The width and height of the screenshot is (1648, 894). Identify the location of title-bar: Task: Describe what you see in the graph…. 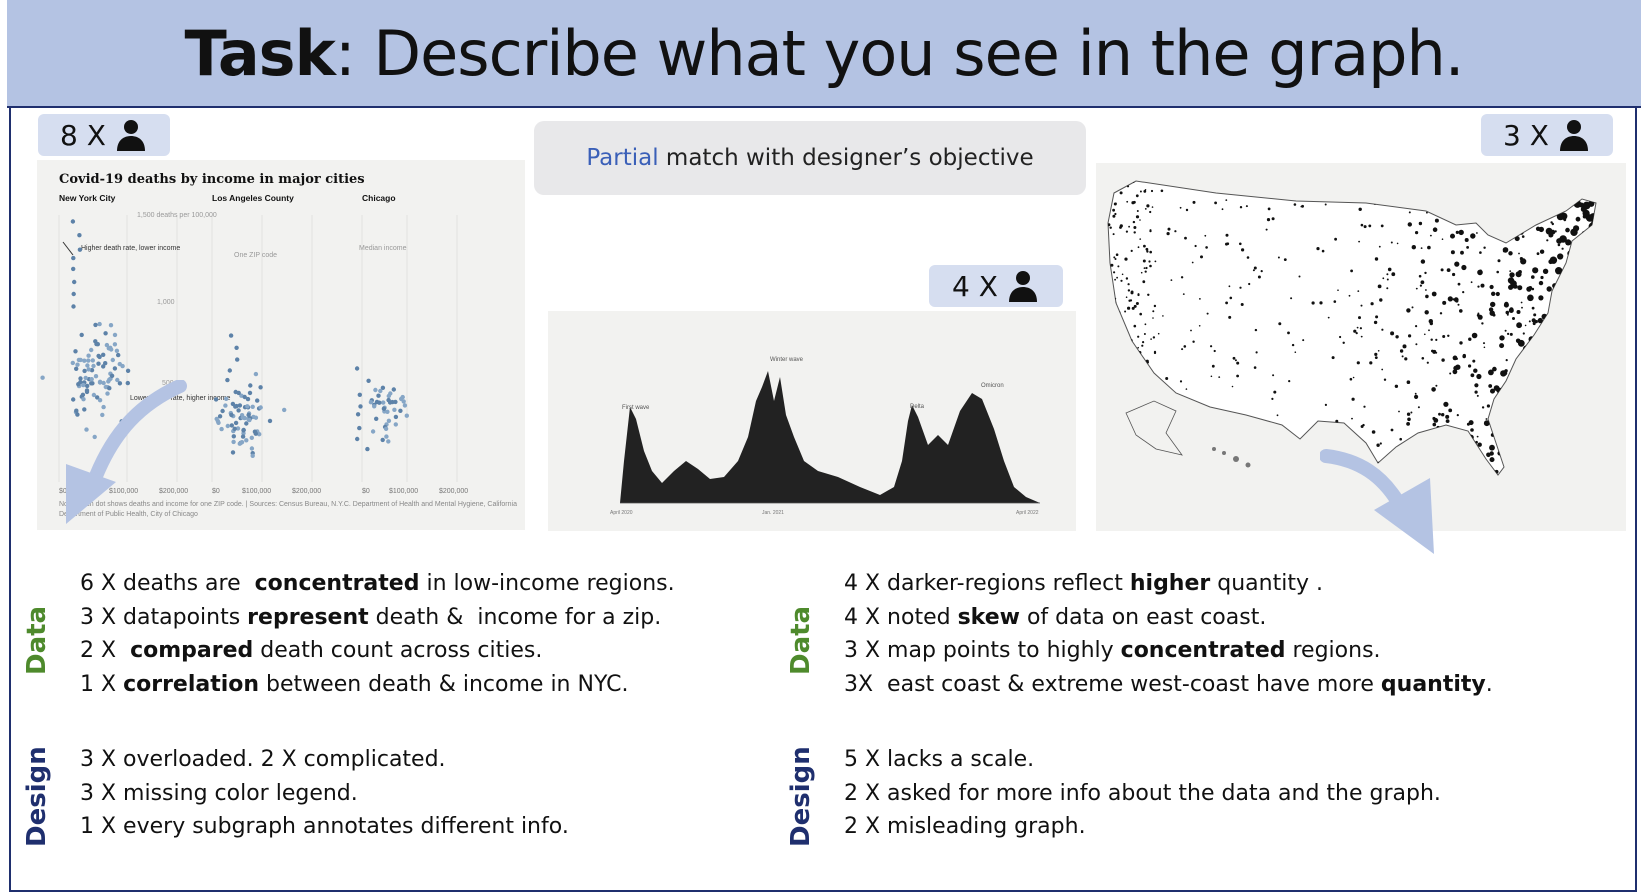
(824, 54).